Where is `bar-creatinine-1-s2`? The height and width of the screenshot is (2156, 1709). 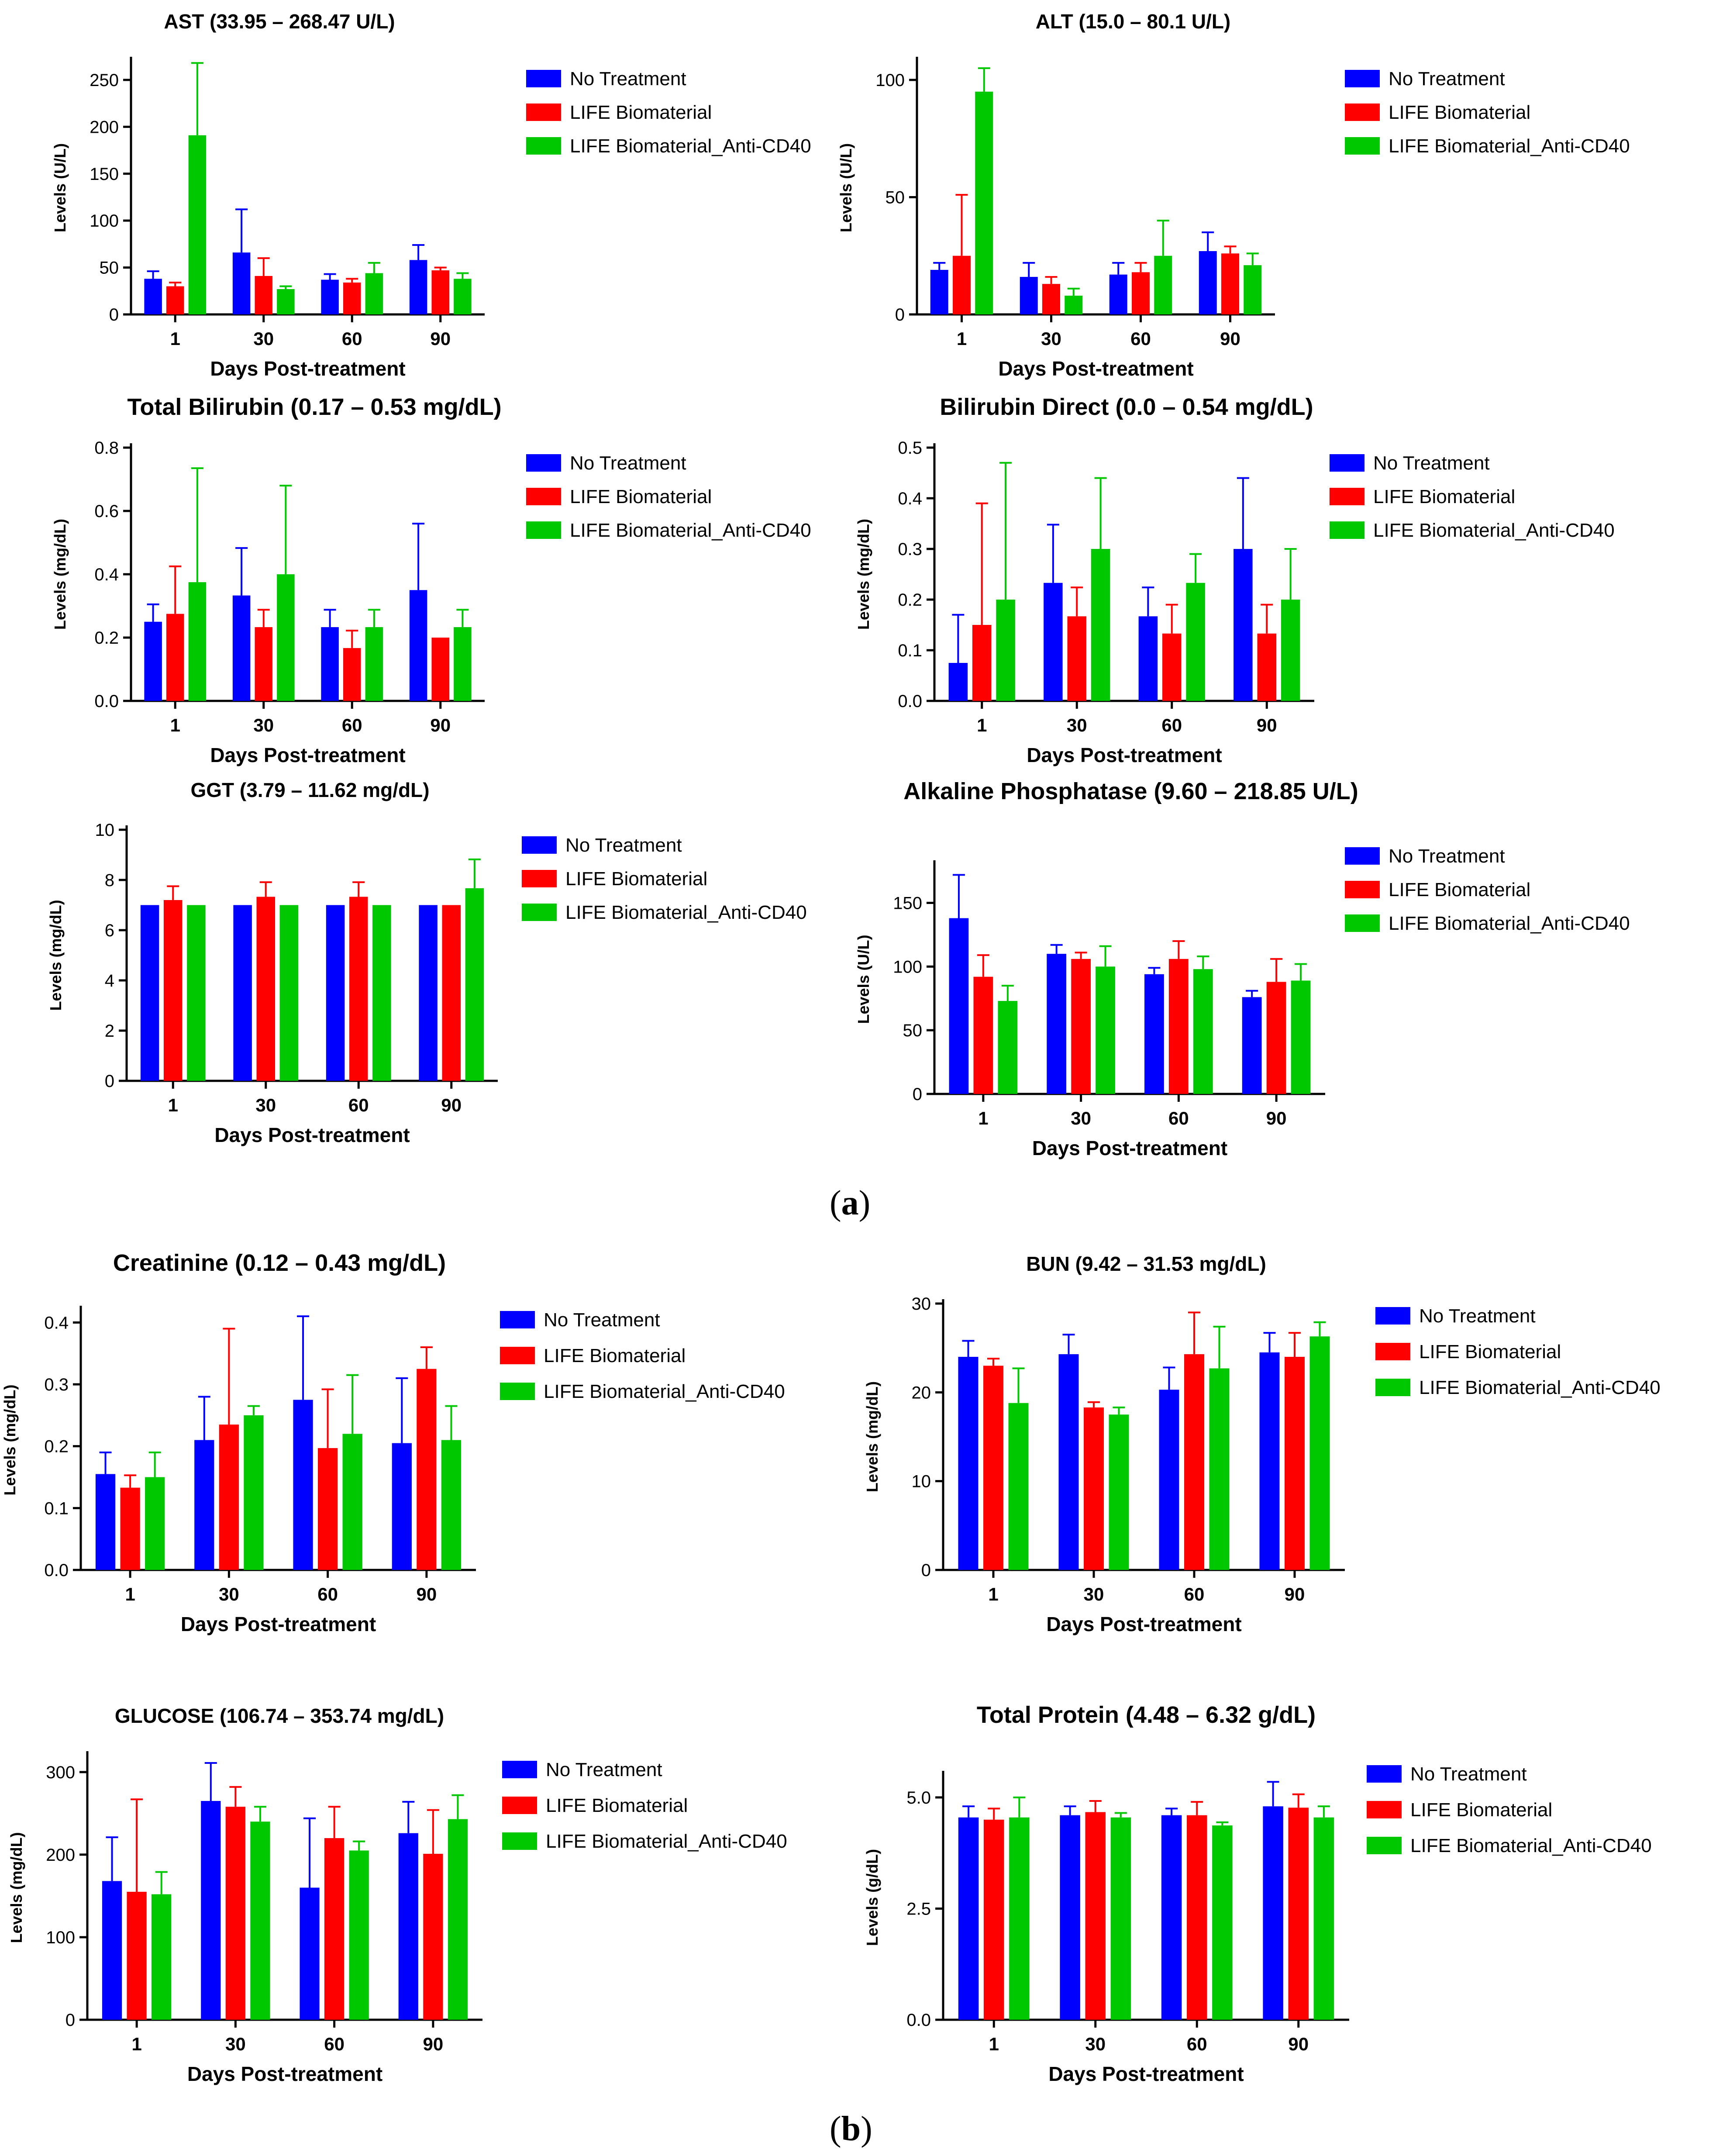
bar-creatinine-1-s2 is located at coordinates (155, 1523).